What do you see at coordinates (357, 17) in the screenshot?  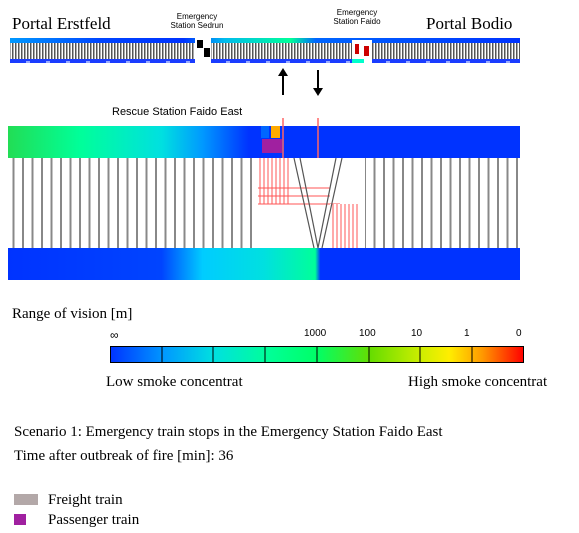 I see `station-faido-label: Emergency Station Faido` at bounding box center [357, 17].